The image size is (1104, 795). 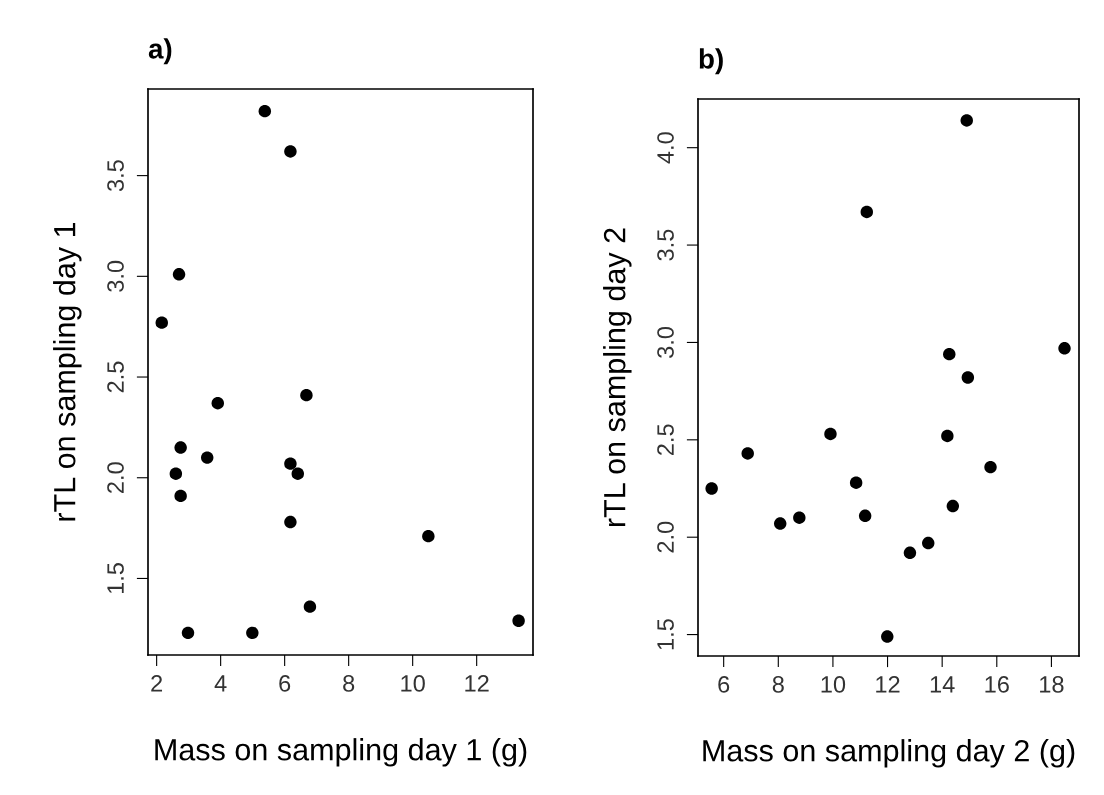 I want to click on x-axis-title: Mass on sampling day 2 (g), so click(x=889, y=753).